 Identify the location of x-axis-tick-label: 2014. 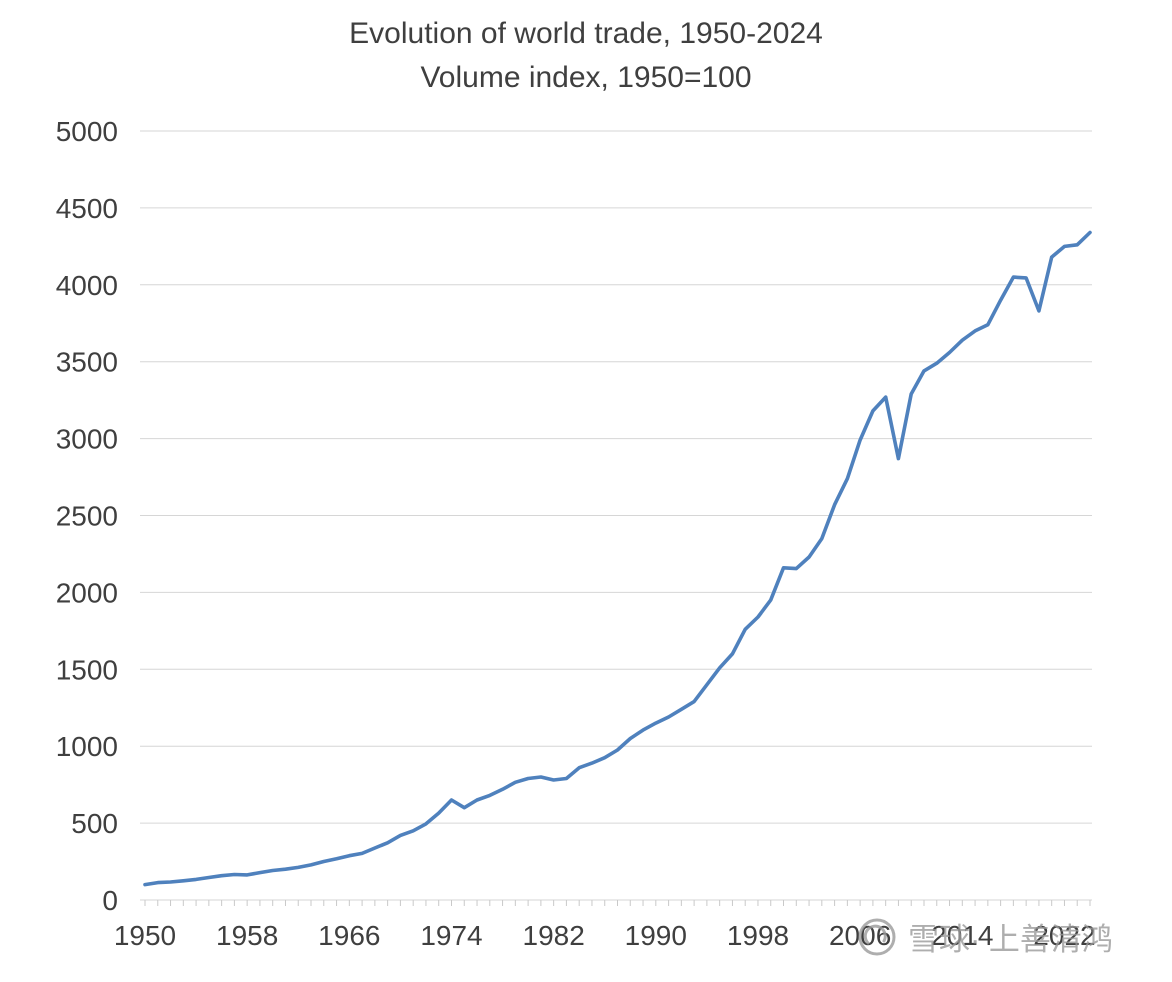
(962, 935).